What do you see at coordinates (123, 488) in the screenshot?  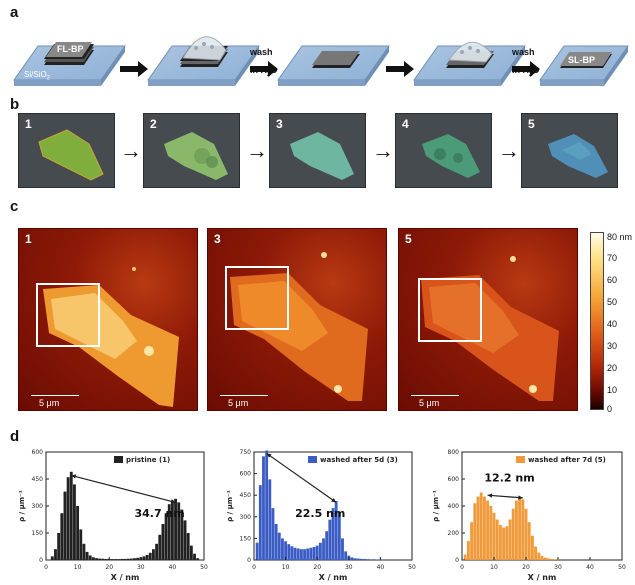 I see `annotation-arrow` at bounding box center [123, 488].